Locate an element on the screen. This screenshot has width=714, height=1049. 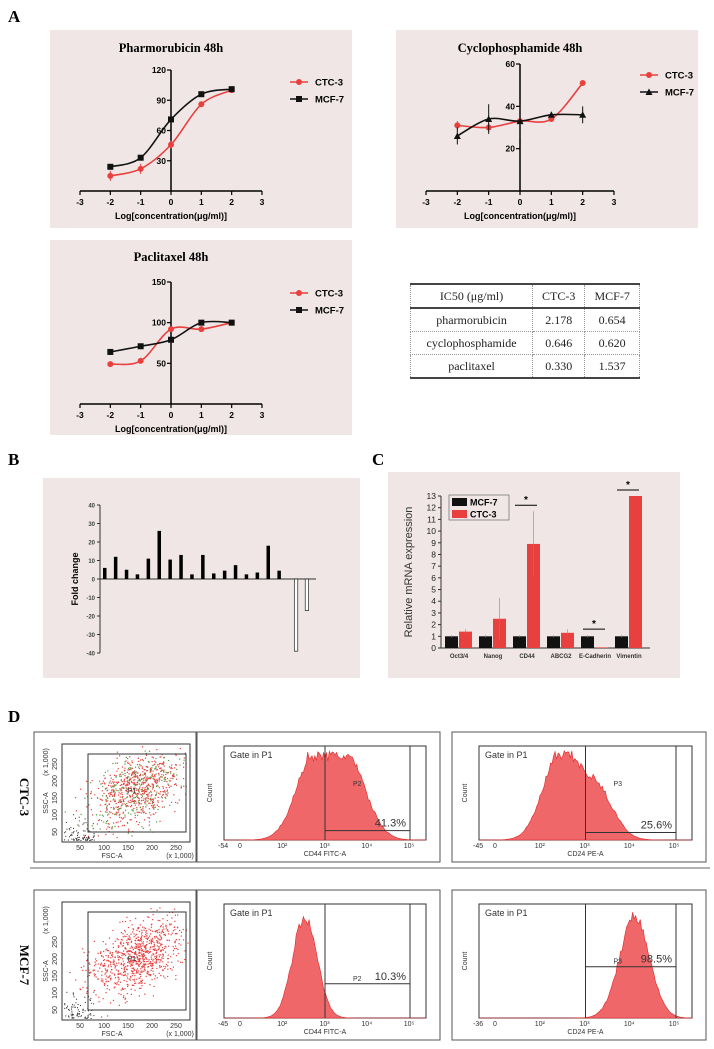
row-label: MCF-7 is located at coordinates (24, 965).